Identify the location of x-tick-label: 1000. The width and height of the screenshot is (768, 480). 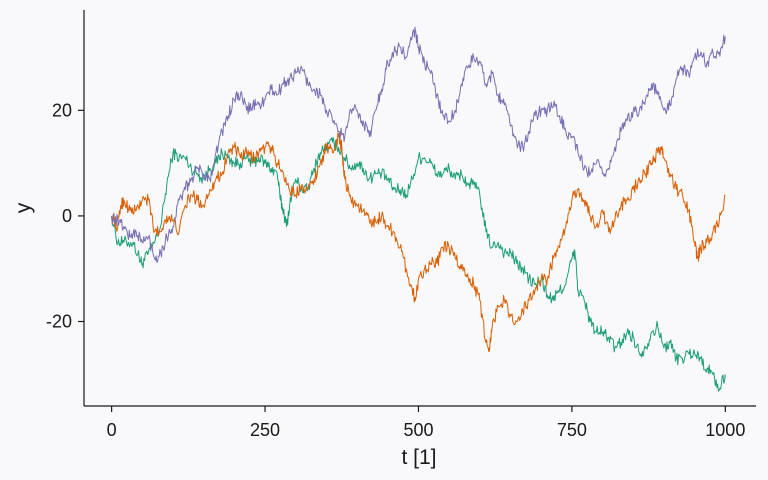
(725, 430).